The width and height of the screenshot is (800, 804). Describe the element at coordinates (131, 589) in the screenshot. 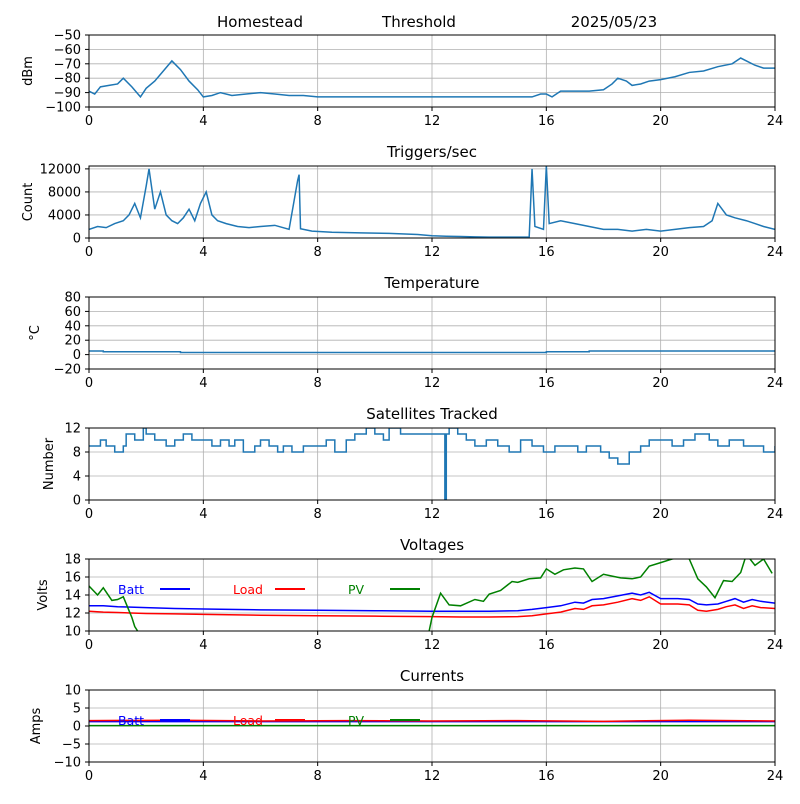

I see `voltages-legend-label: Batt` at that location.